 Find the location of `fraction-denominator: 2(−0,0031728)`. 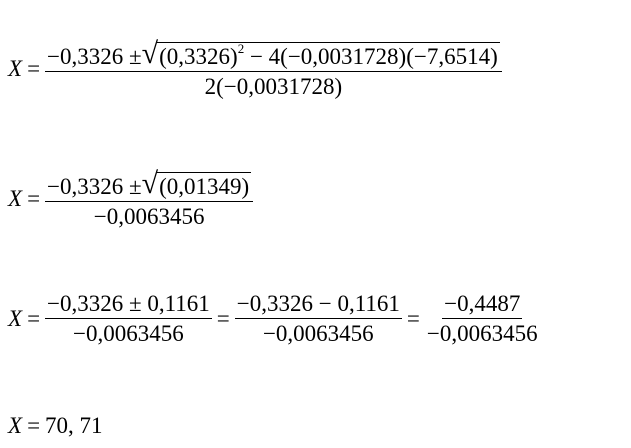

fraction-denominator: 2(−0,0031728) is located at coordinates (273, 86).